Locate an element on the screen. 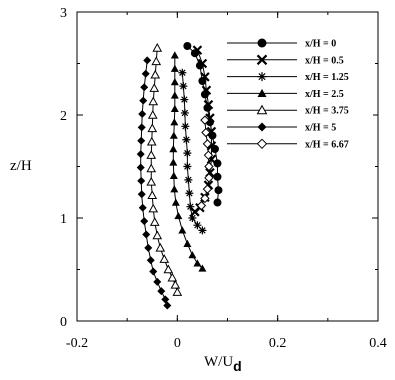 The width and height of the screenshot is (395, 380). legend-item: x/H = 6.67 is located at coordinates (299, 143).